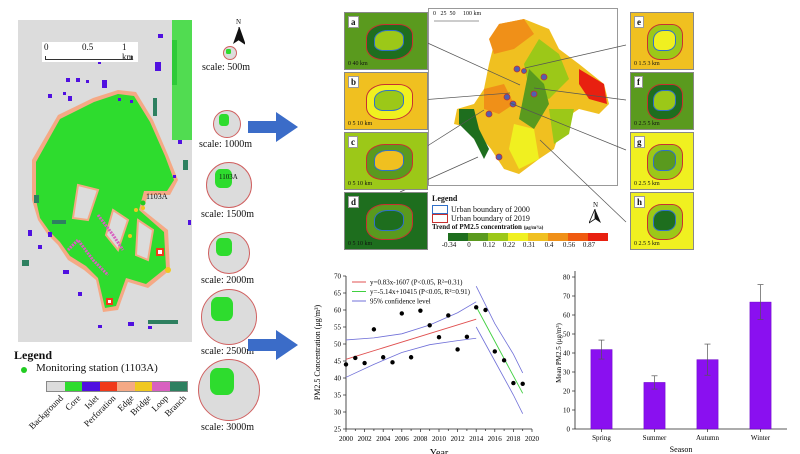  Describe the element at coordinates (567, 278) in the screenshot. I see `y-tick-label: 80` at that location.